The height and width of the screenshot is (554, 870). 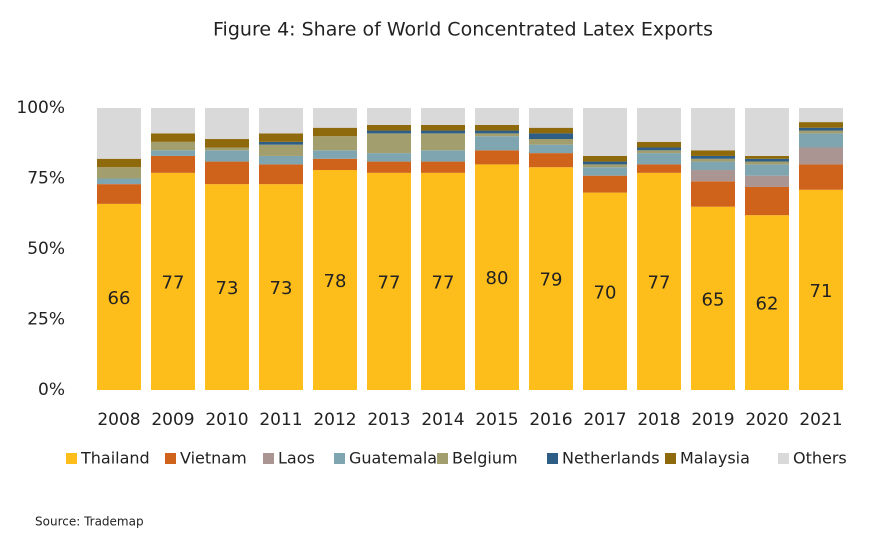 I want to click on legend-label: Belgium, so click(x=485, y=458).